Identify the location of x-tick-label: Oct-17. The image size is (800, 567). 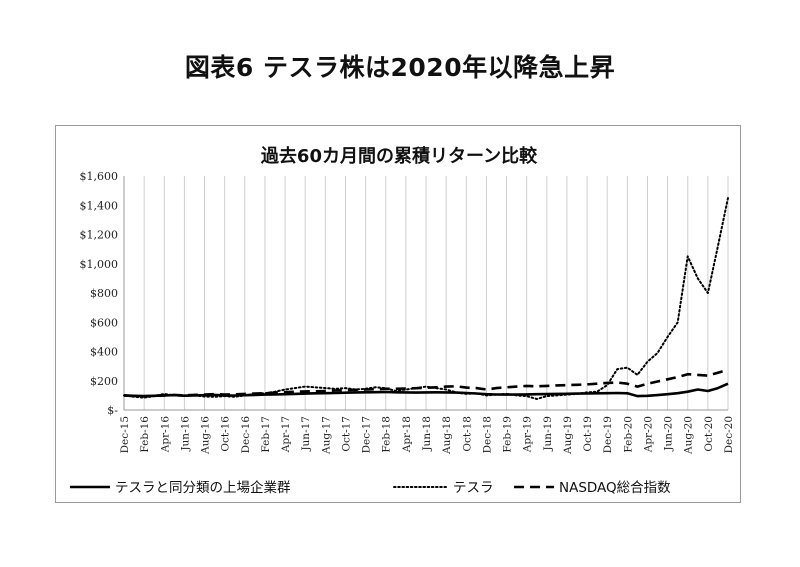
(346, 434).